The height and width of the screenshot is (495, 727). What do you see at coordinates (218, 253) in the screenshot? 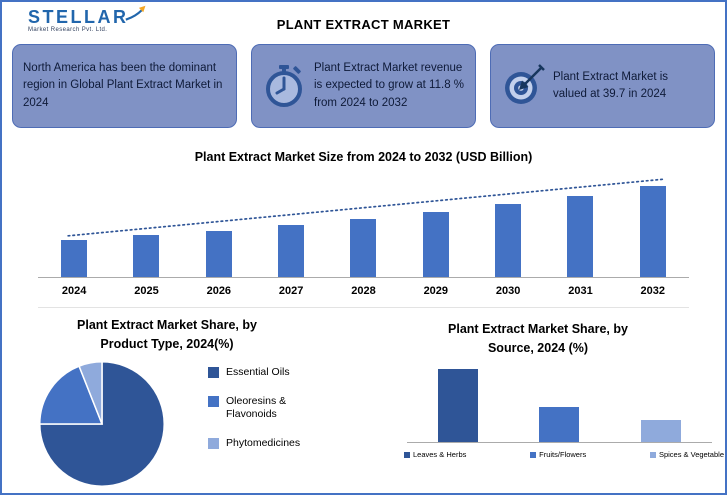
I see `bar-2026` at bounding box center [218, 253].